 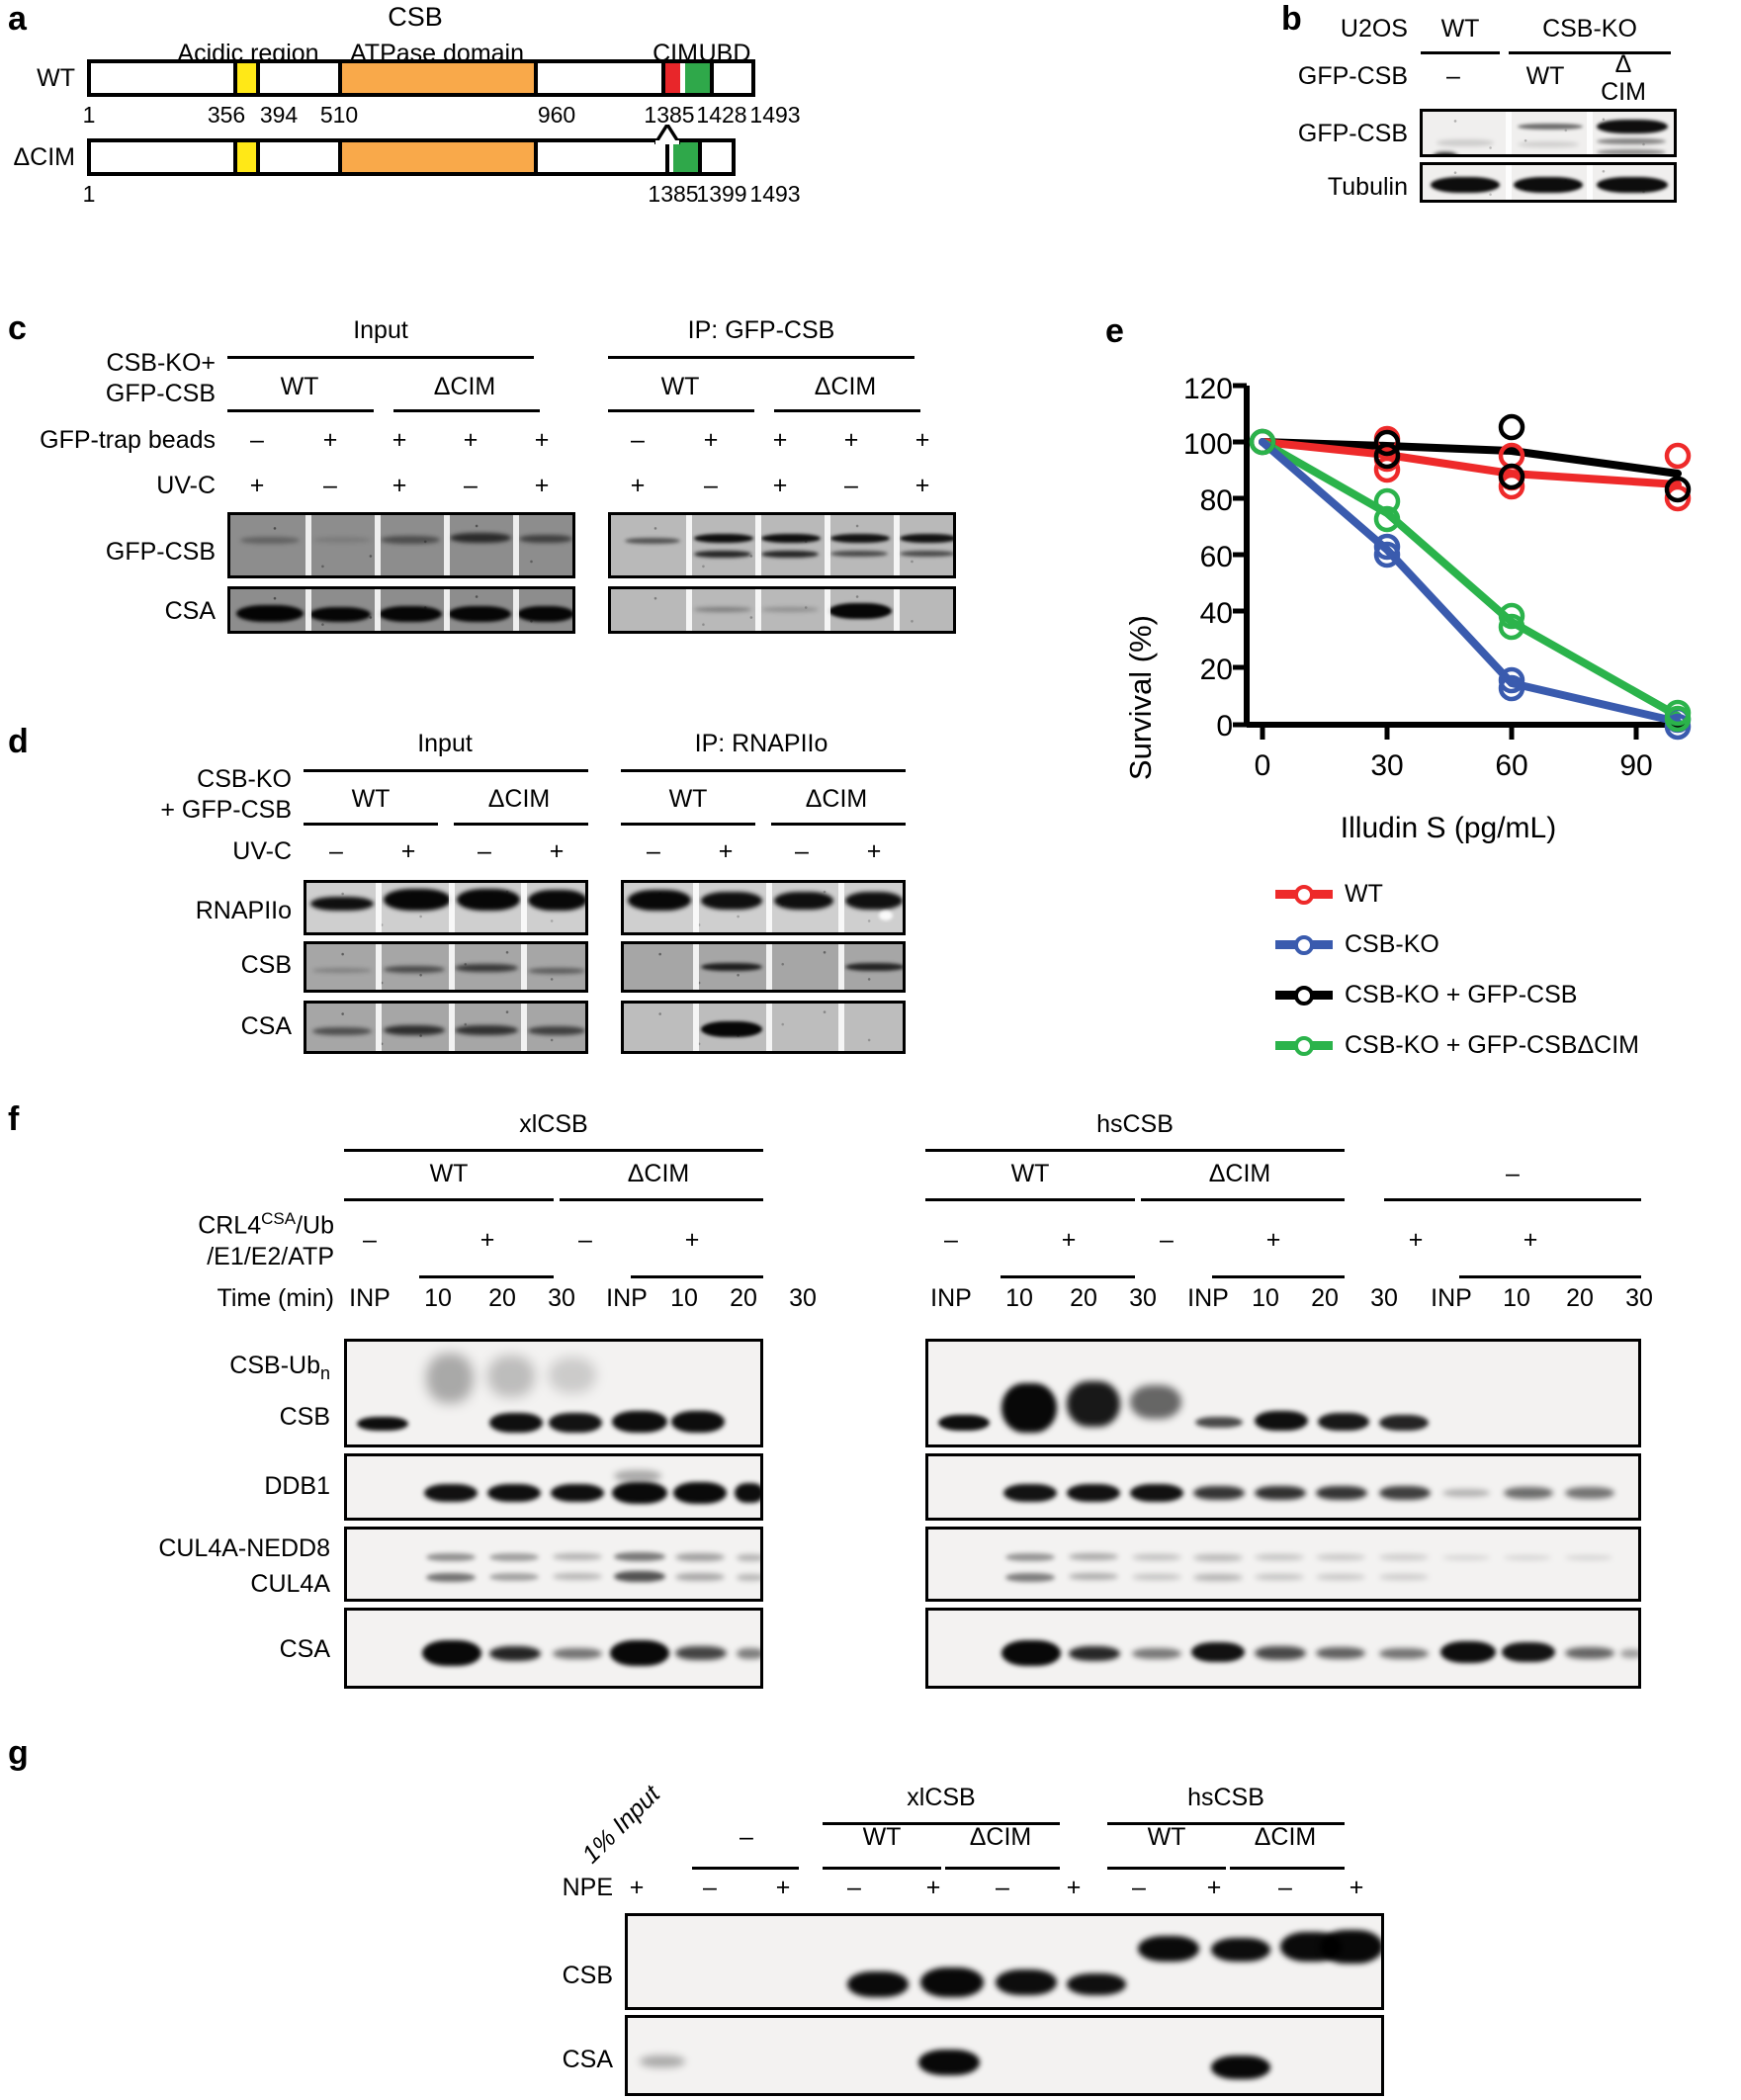 What do you see at coordinates (1304, 894) in the screenshot?
I see `legend-swatch-wt` at bounding box center [1304, 894].